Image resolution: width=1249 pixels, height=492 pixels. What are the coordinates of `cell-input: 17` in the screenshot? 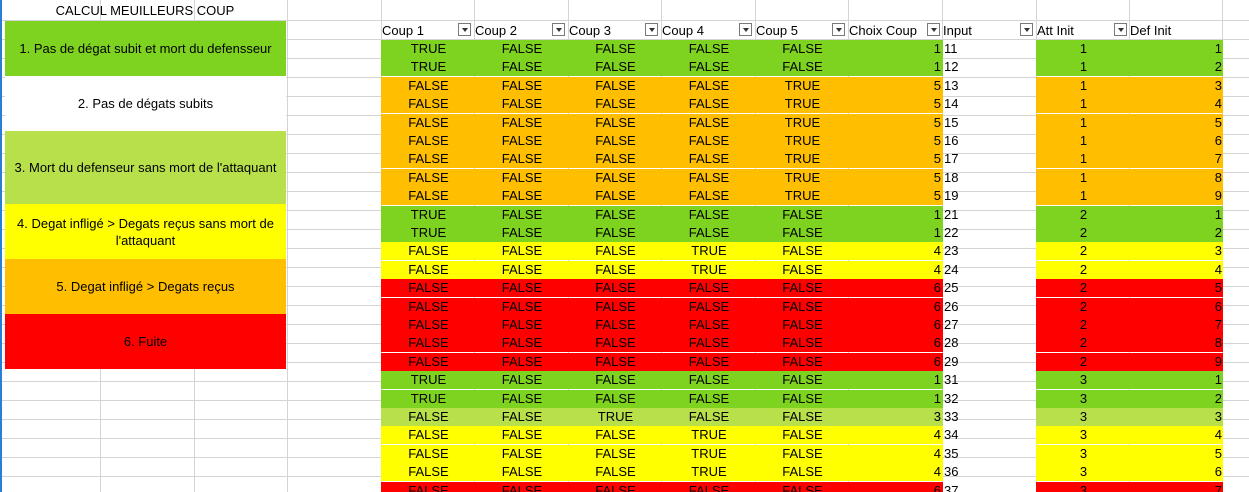 It's located at (951, 158).